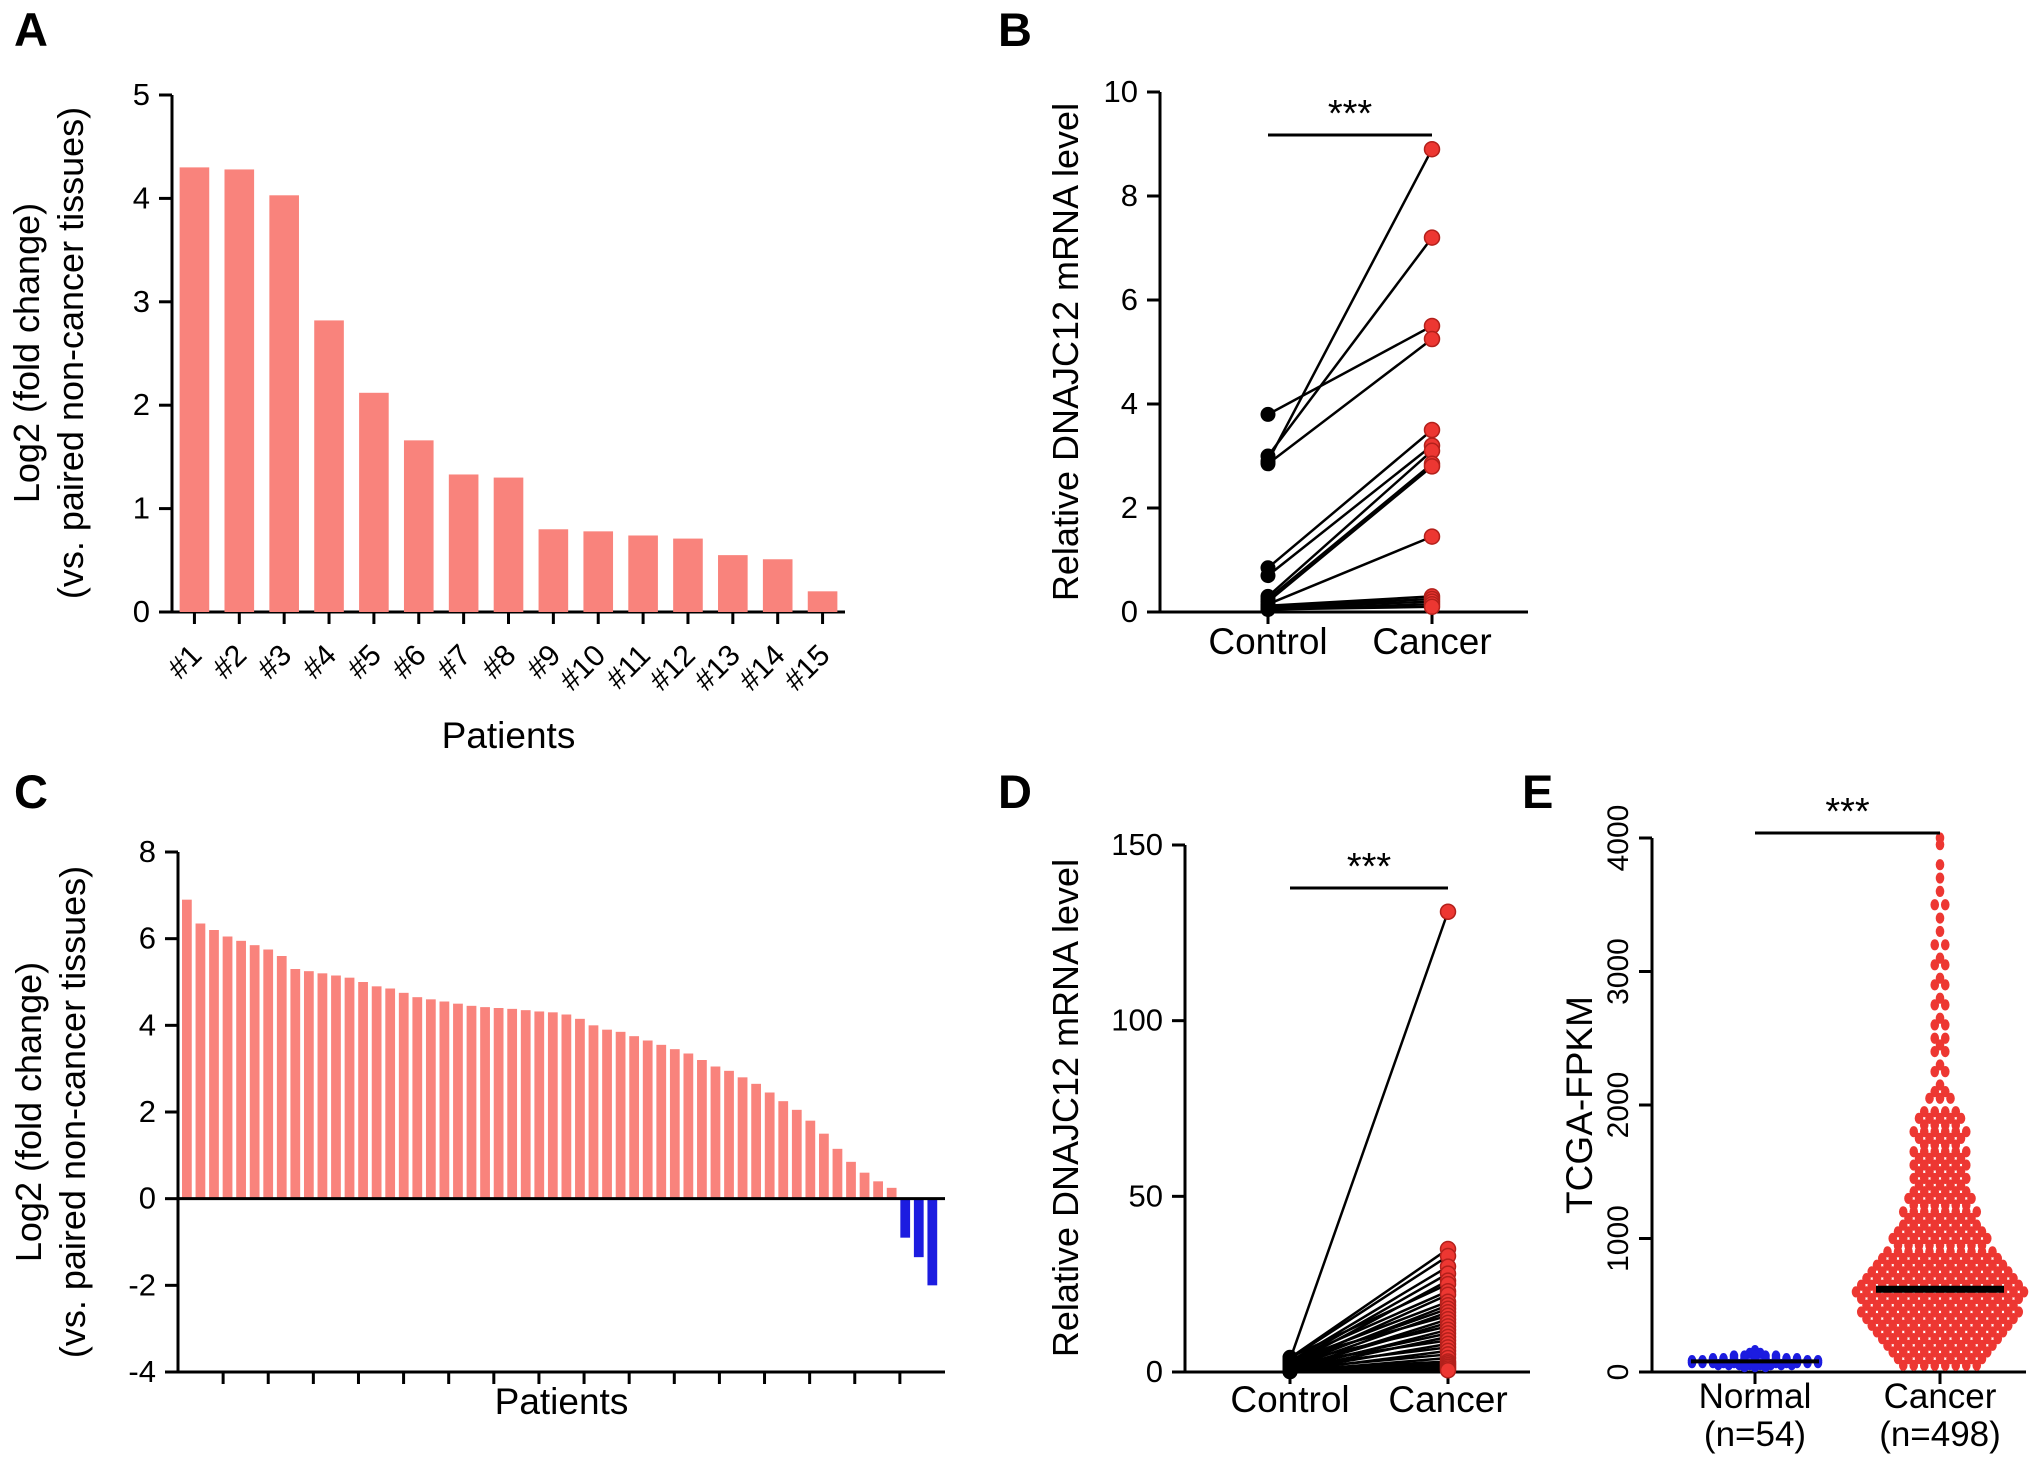 Image resolution: width=2031 pixels, height=1459 pixels. Describe the element at coordinates (1618, 971) in the screenshot. I see `y-tick-label: 3000` at that location.